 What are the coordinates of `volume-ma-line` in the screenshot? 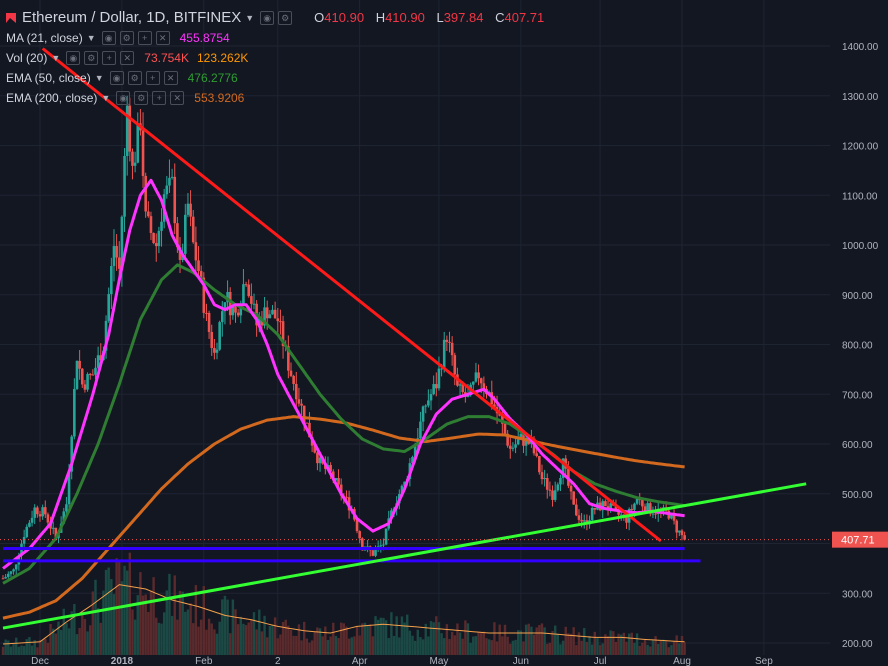 It's located at (343, 614).